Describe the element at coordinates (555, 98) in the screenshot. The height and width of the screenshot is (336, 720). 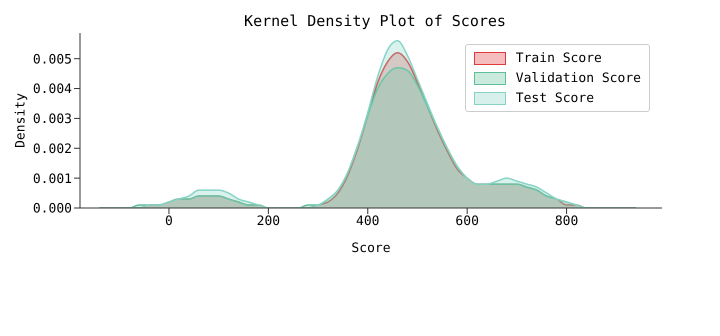
I see `legend-label: Test Score` at that location.